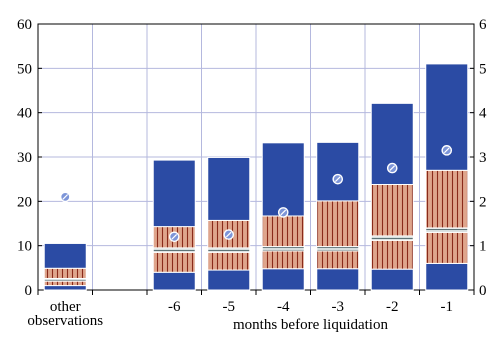  I want to click on x-tick-label: -1, so click(447, 307).